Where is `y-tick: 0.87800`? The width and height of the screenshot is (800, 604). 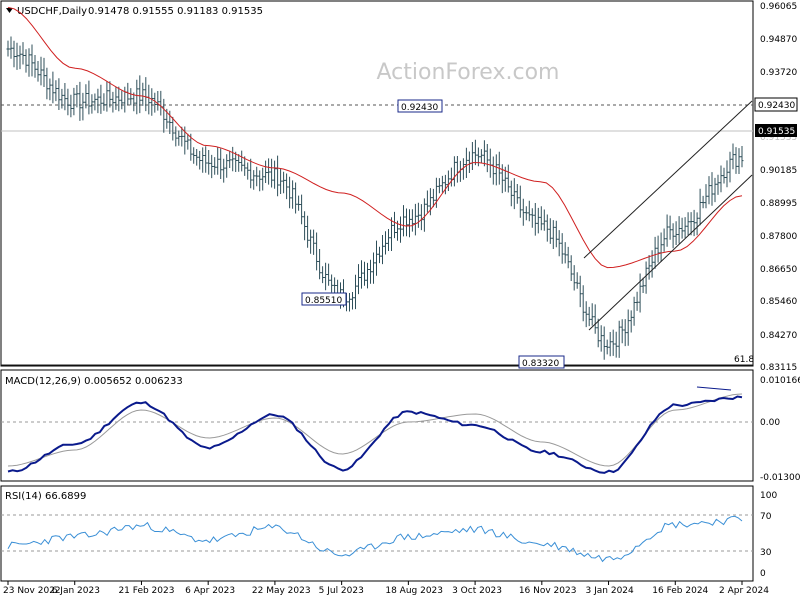
y-tick: 0.87800 is located at coordinates (778, 237).